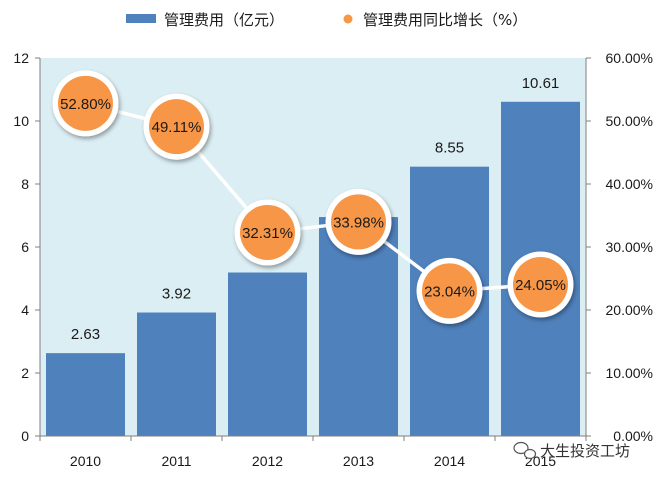  Describe the element at coordinates (21, 121) in the screenshot. I see `y-left-tick-label: 10` at that location.